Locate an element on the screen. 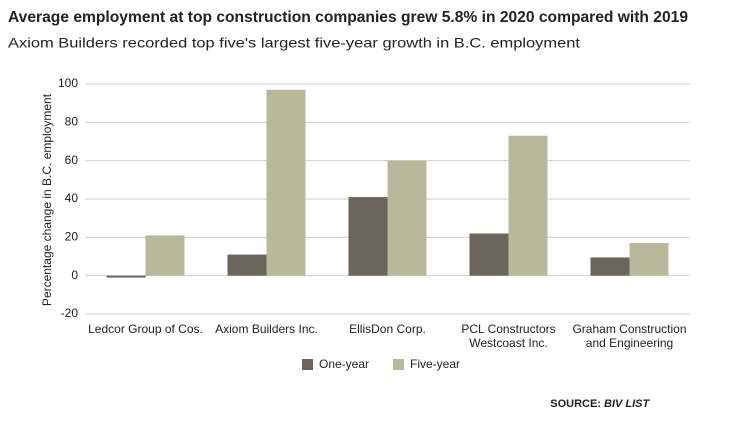  y-axis-label: Percentage change in B.C. employment is located at coordinates (47, 199).